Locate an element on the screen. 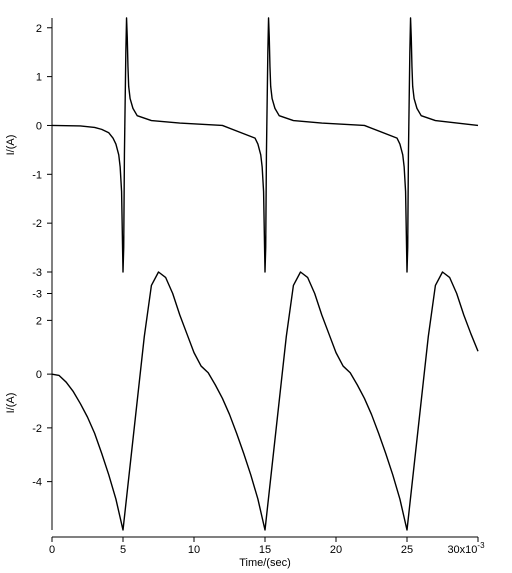  x-axis-label: Time/(sec) is located at coordinates (265, 563).